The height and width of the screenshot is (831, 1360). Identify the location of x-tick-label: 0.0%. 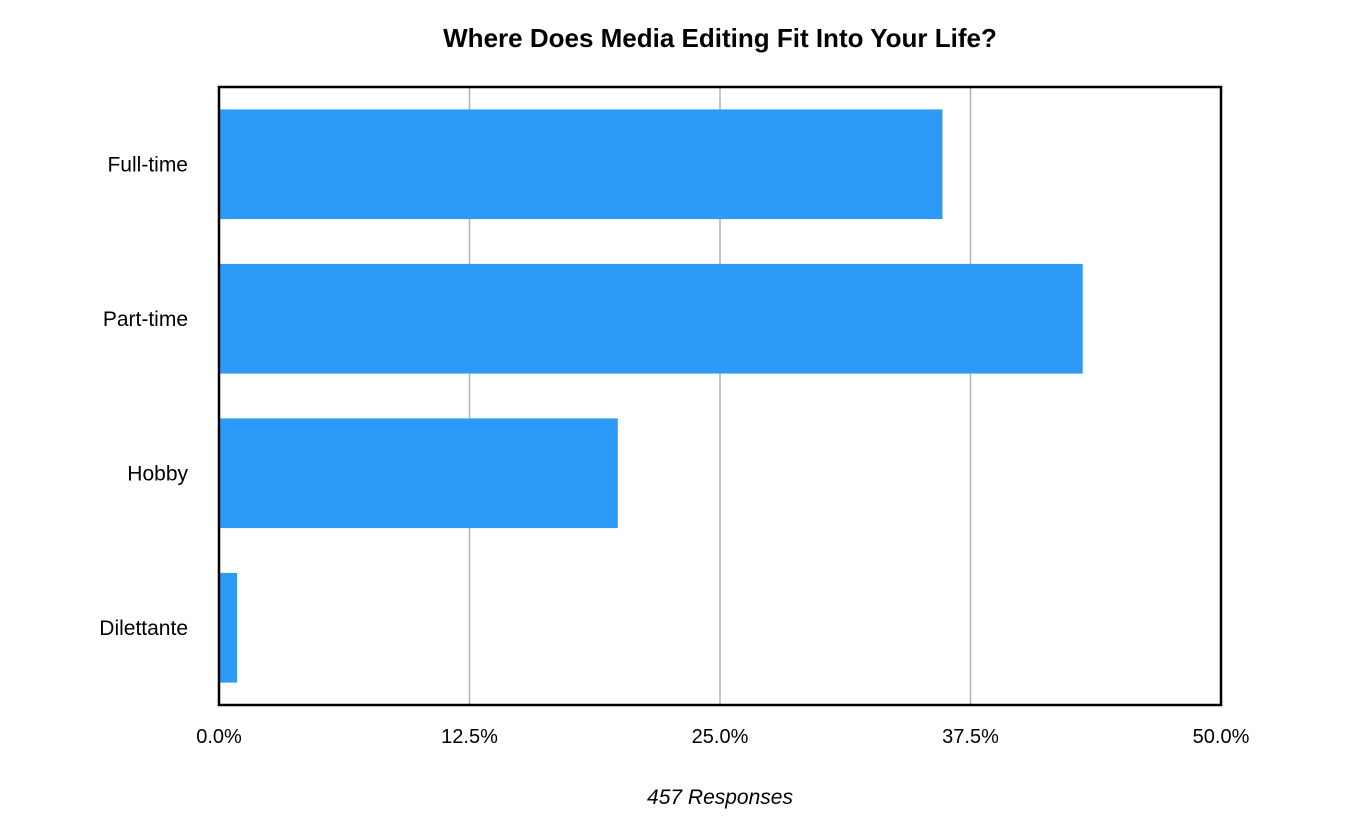
(219, 737).